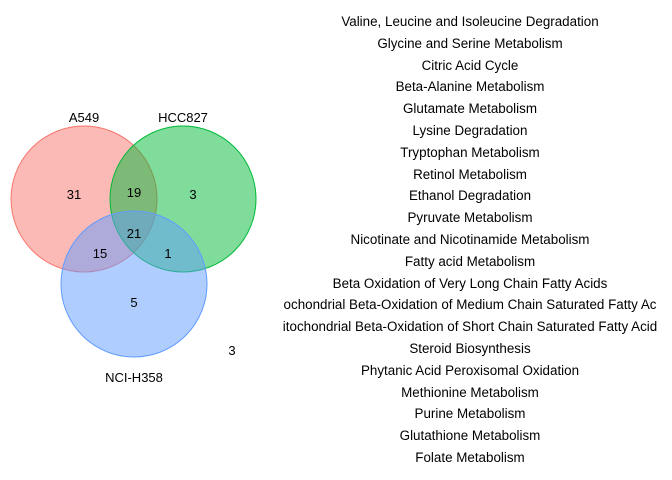  Describe the element at coordinates (231, 350) in the screenshot. I see `count-outside: 3` at that location.